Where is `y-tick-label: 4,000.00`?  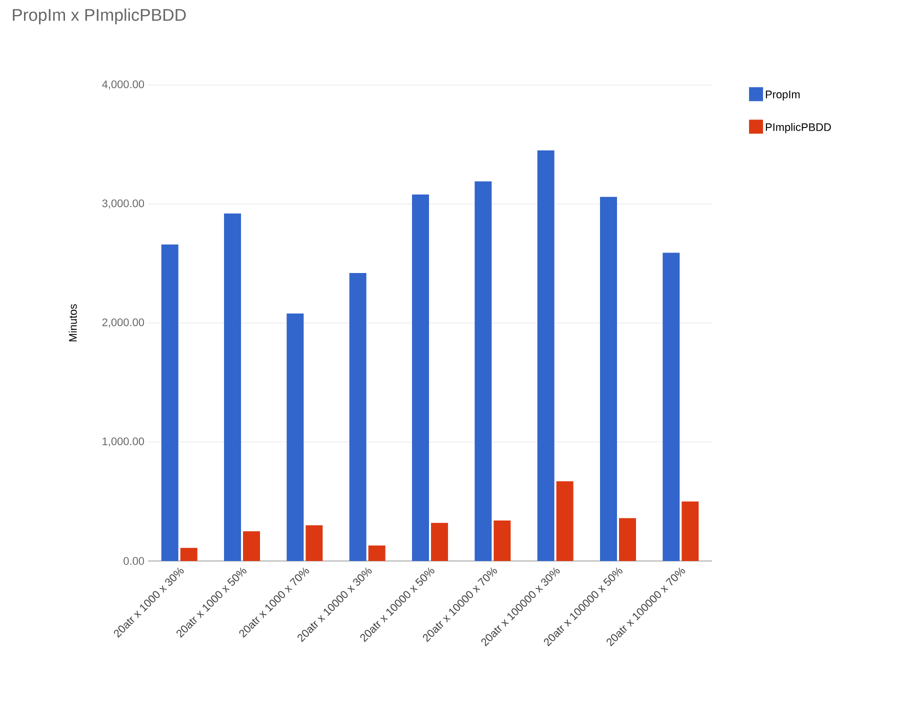 y-tick-label: 4,000.00 is located at coordinates (123, 85).